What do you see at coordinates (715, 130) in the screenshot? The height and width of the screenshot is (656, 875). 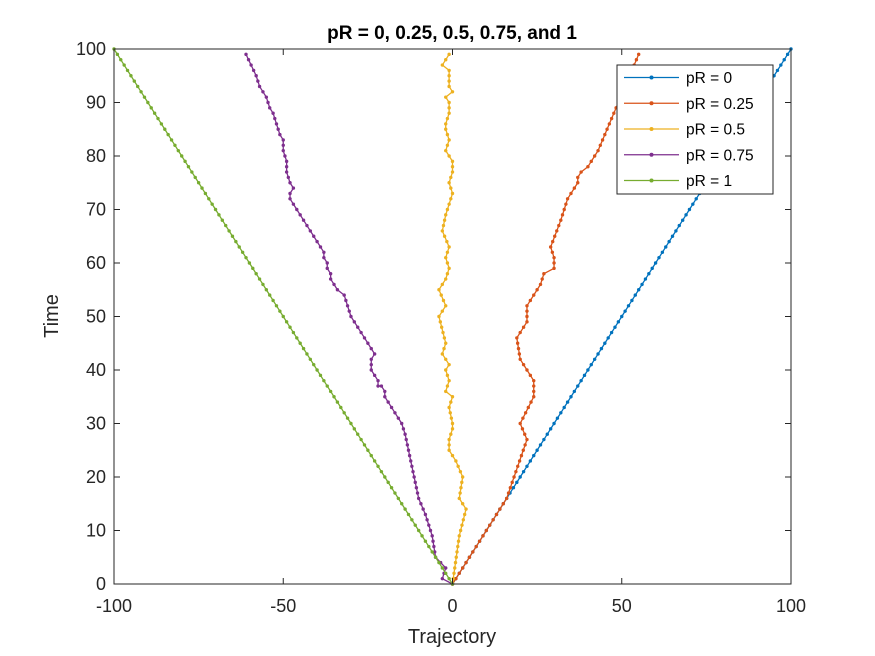 I see `legend-label: pR = 0.5` at bounding box center [715, 130].